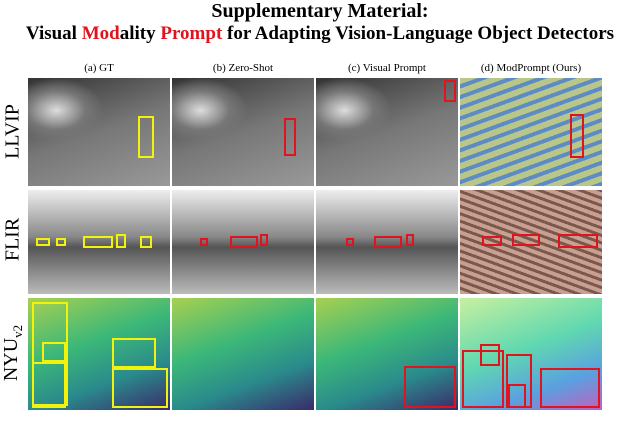 Image resolution: width=640 pixels, height=426 pixels. What do you see at coordinates (11, 359) in the screenshot?
I see `row-label-text: NYU` at bounding box center [11, 359].